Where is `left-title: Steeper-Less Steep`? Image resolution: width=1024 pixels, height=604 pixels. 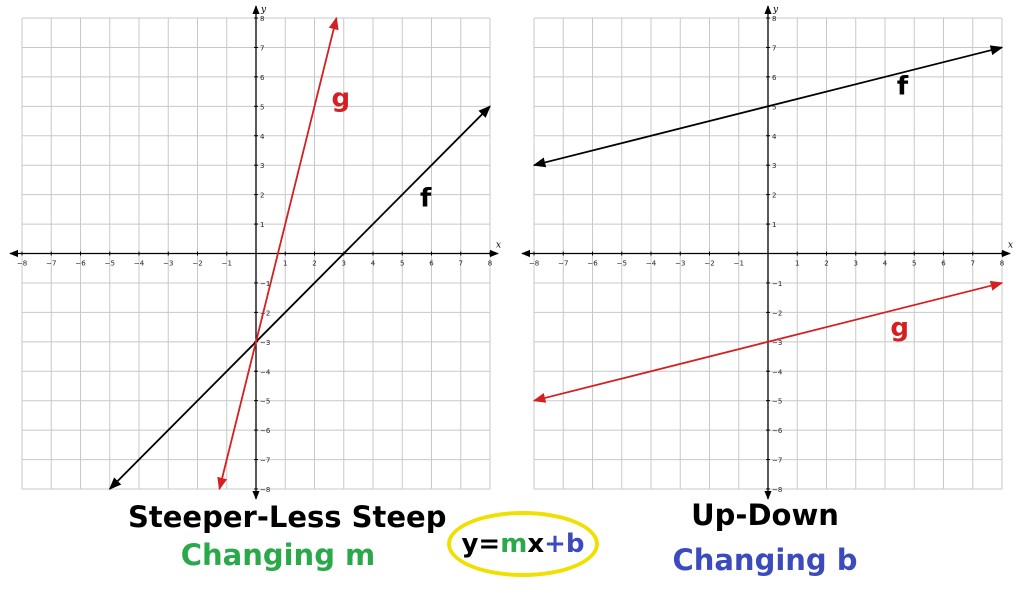
left-title: Steeper-Less Steep is located at coordinates (287, 517).